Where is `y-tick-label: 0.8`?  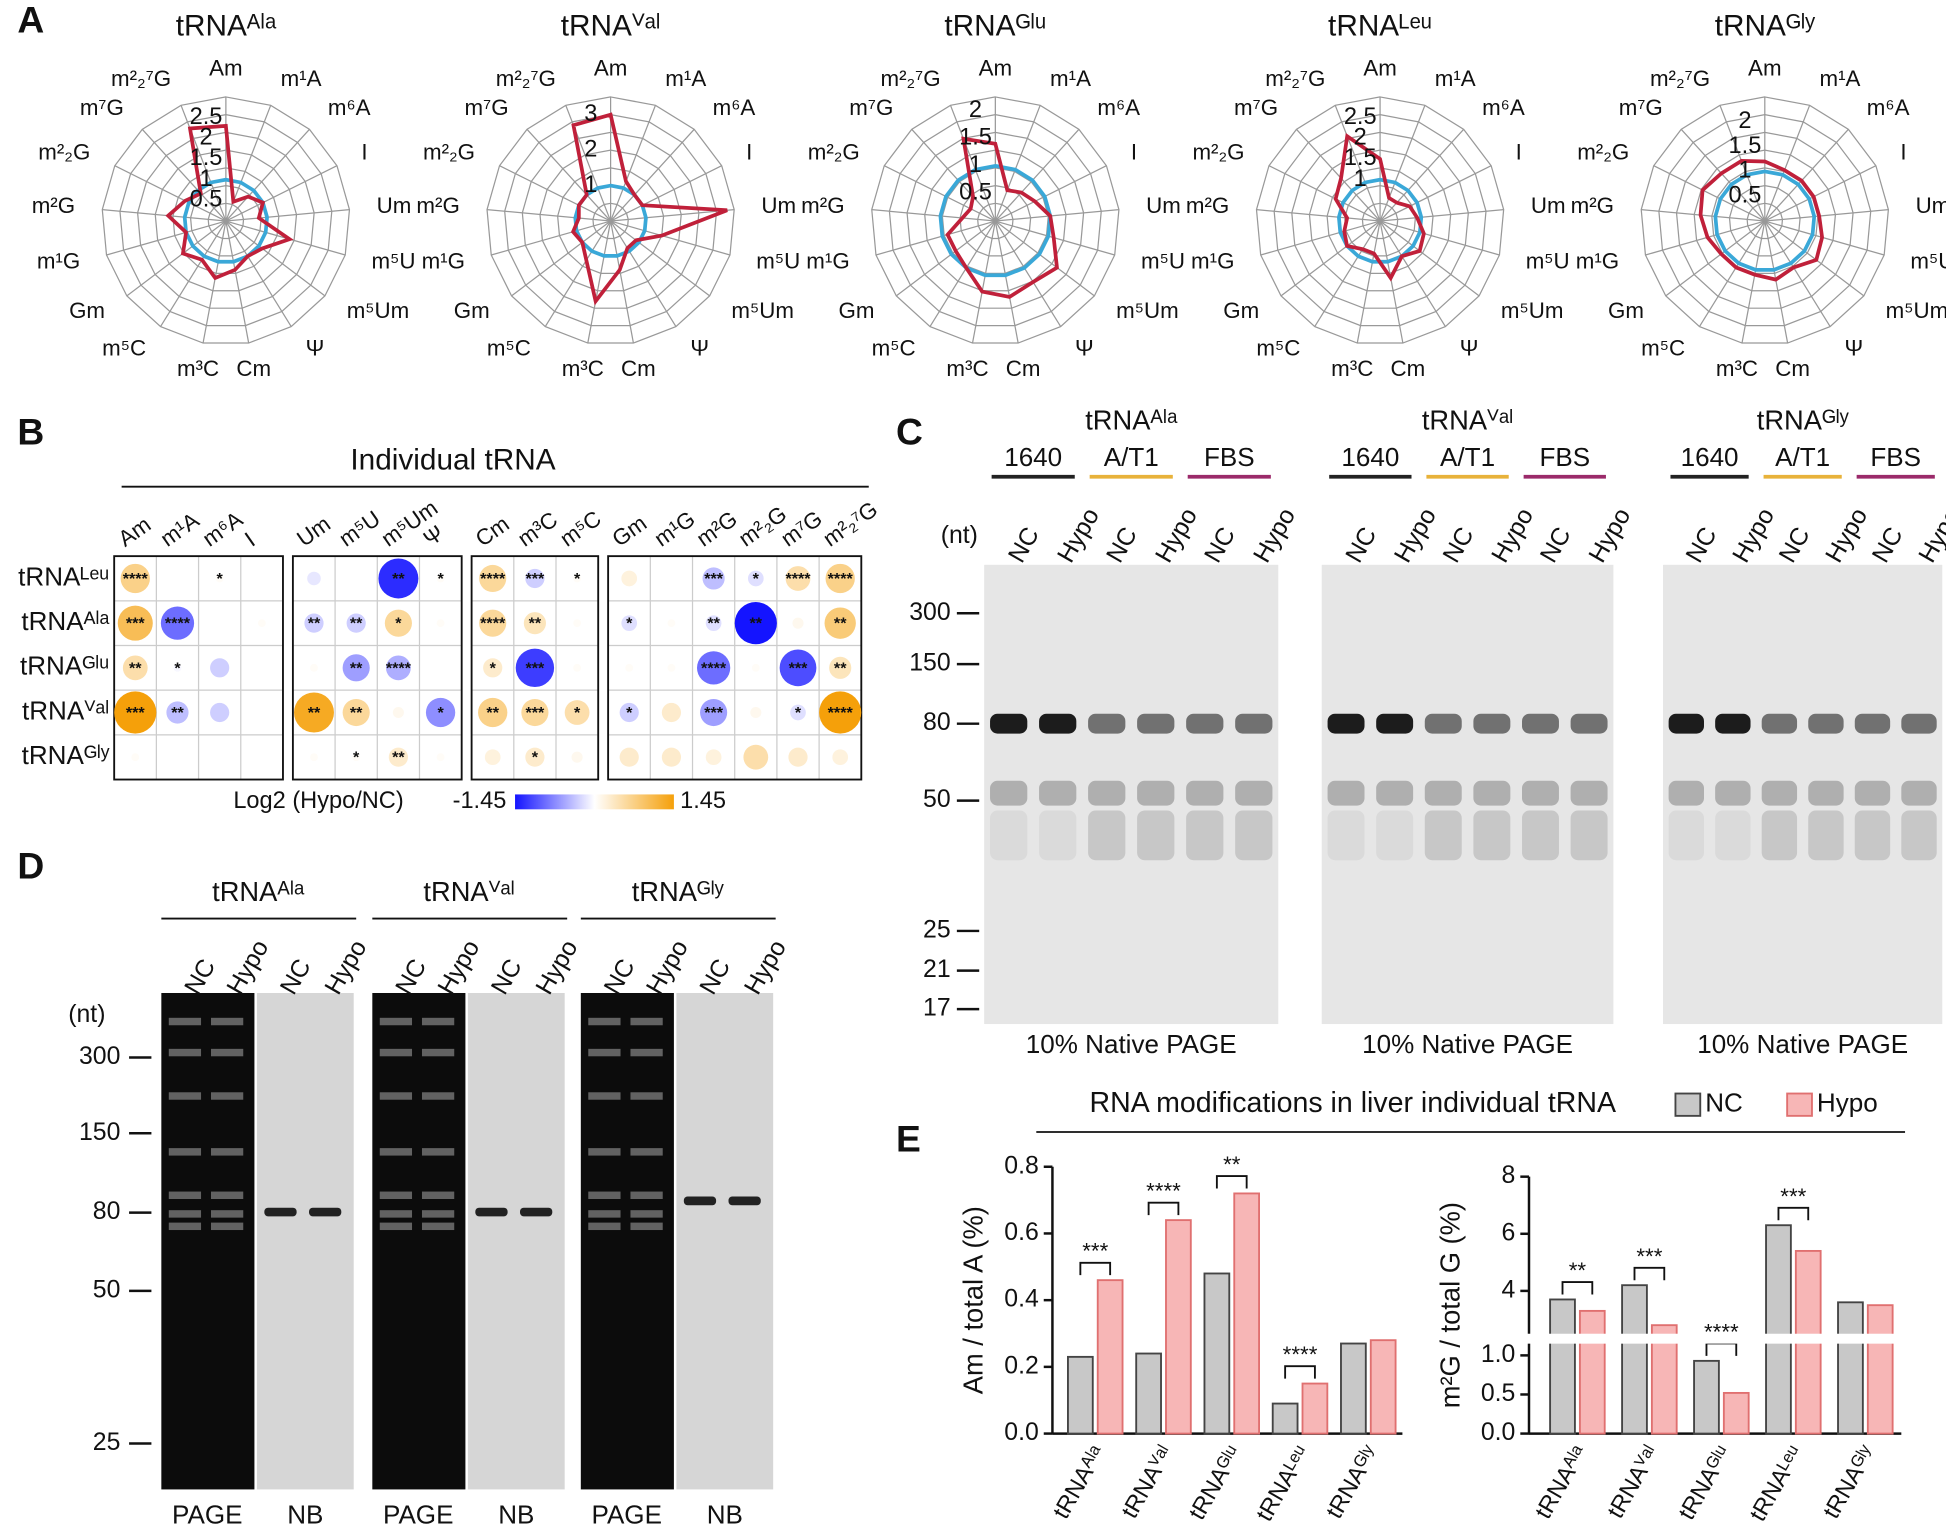 y-tick-label: 0.8 is located at coordinates (1021, 1165).